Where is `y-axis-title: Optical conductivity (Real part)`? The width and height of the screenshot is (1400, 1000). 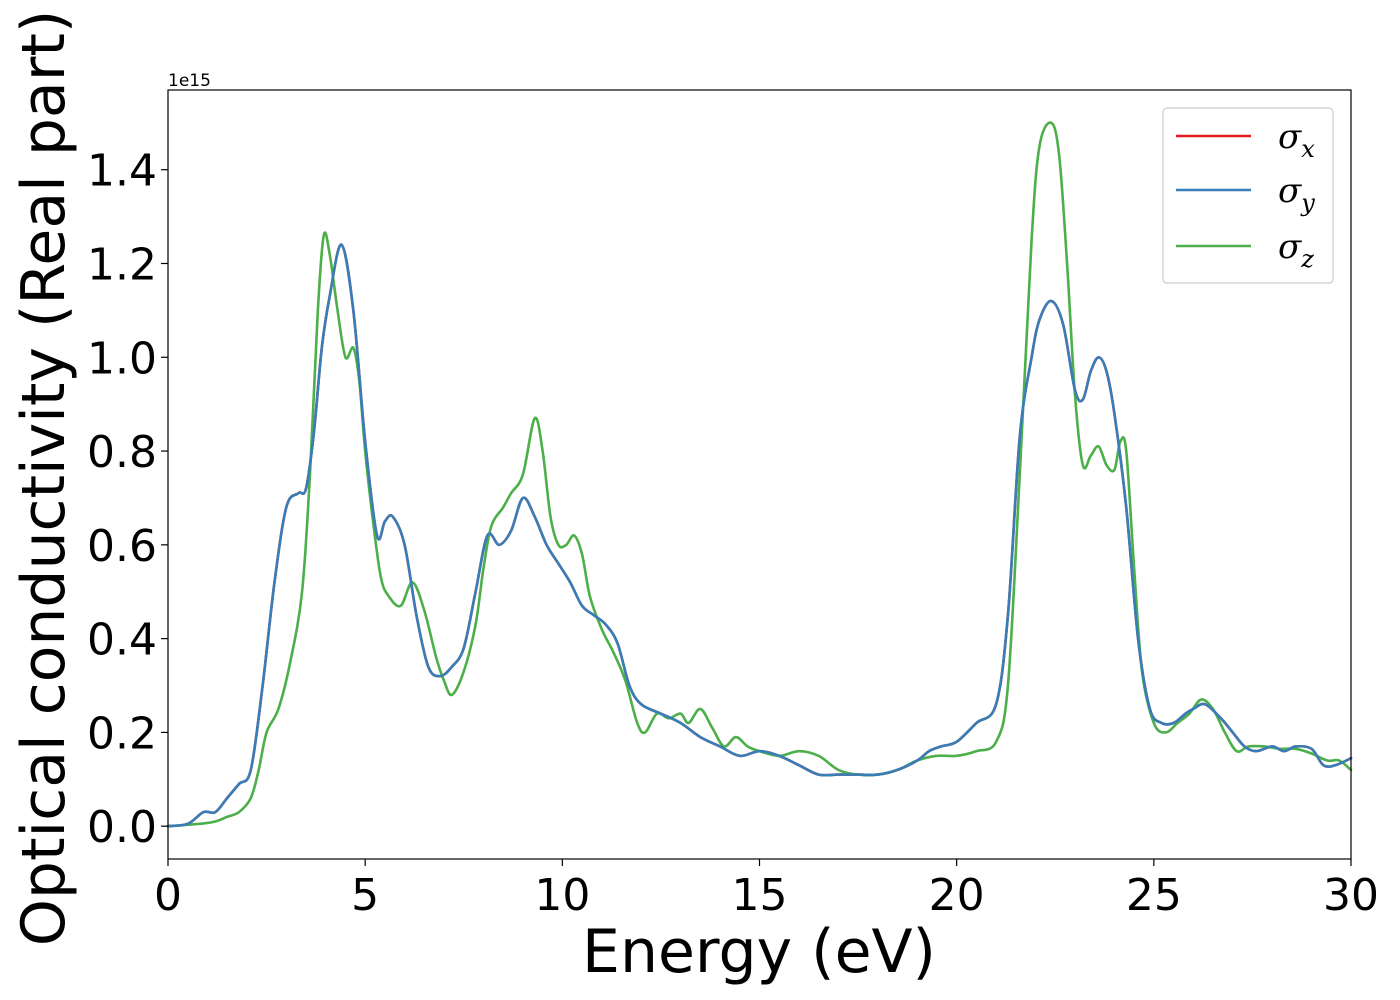
y-axis-title: Optical conductivity (Real part) is located at coordinates (44, 478).